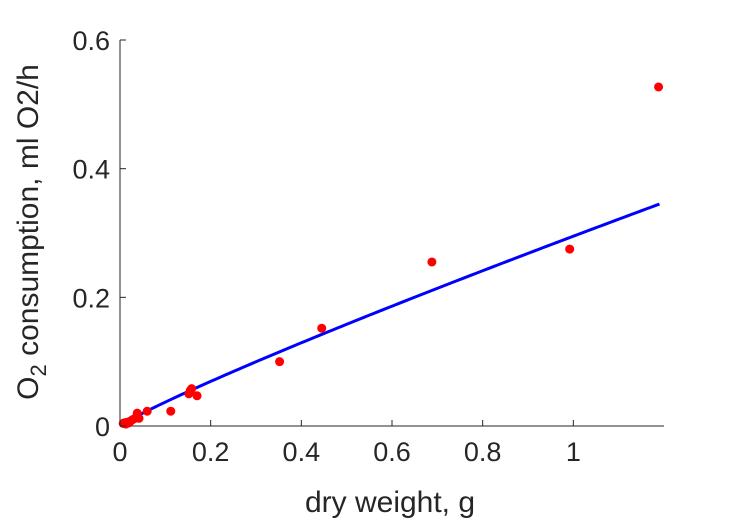 The height and width of the screenshot is (521, 729). Describe the element at coordinates (28, 388) in the screenshot. I see `y-axis-label-prefix: O` at that location.